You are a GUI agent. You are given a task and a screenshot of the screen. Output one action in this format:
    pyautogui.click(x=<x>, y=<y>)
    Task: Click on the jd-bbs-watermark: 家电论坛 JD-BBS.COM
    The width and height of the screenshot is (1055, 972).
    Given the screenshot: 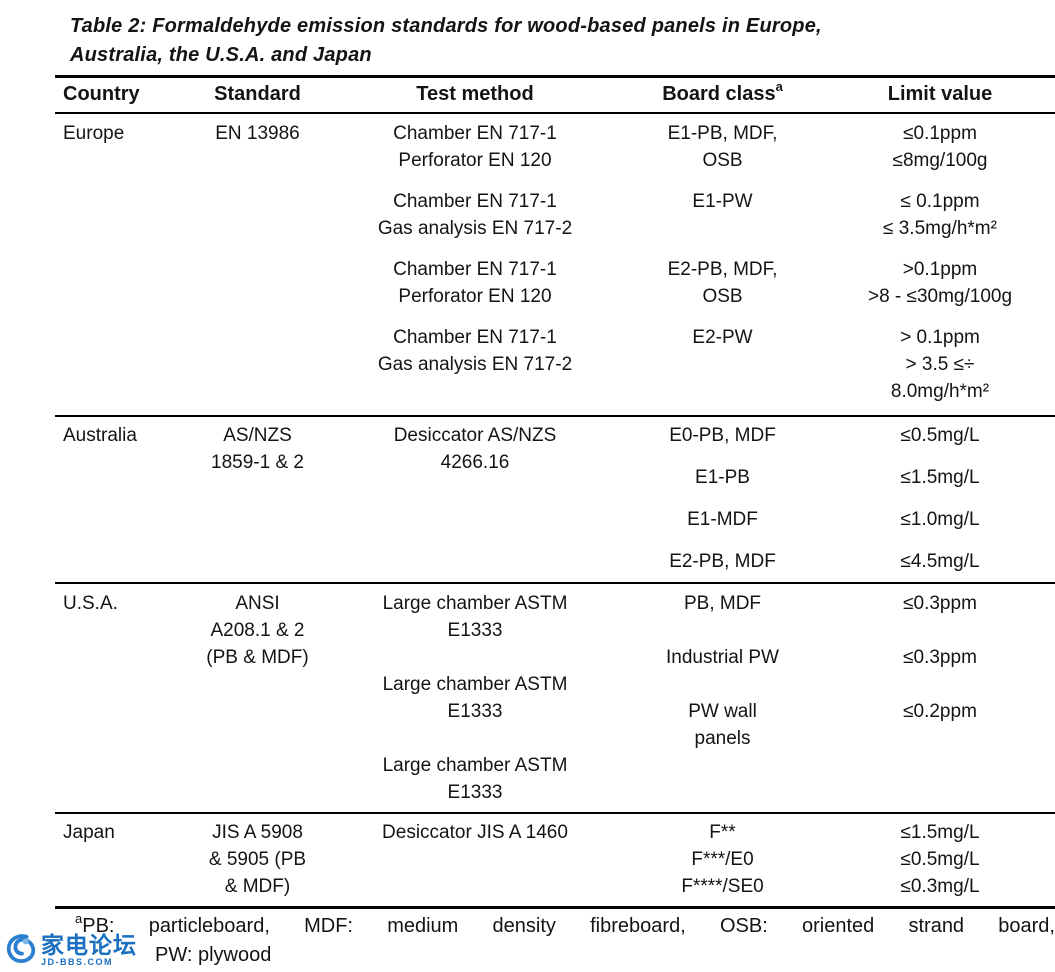 What is the action you would take?
    pyautogui.click(x=71, y=950)
    